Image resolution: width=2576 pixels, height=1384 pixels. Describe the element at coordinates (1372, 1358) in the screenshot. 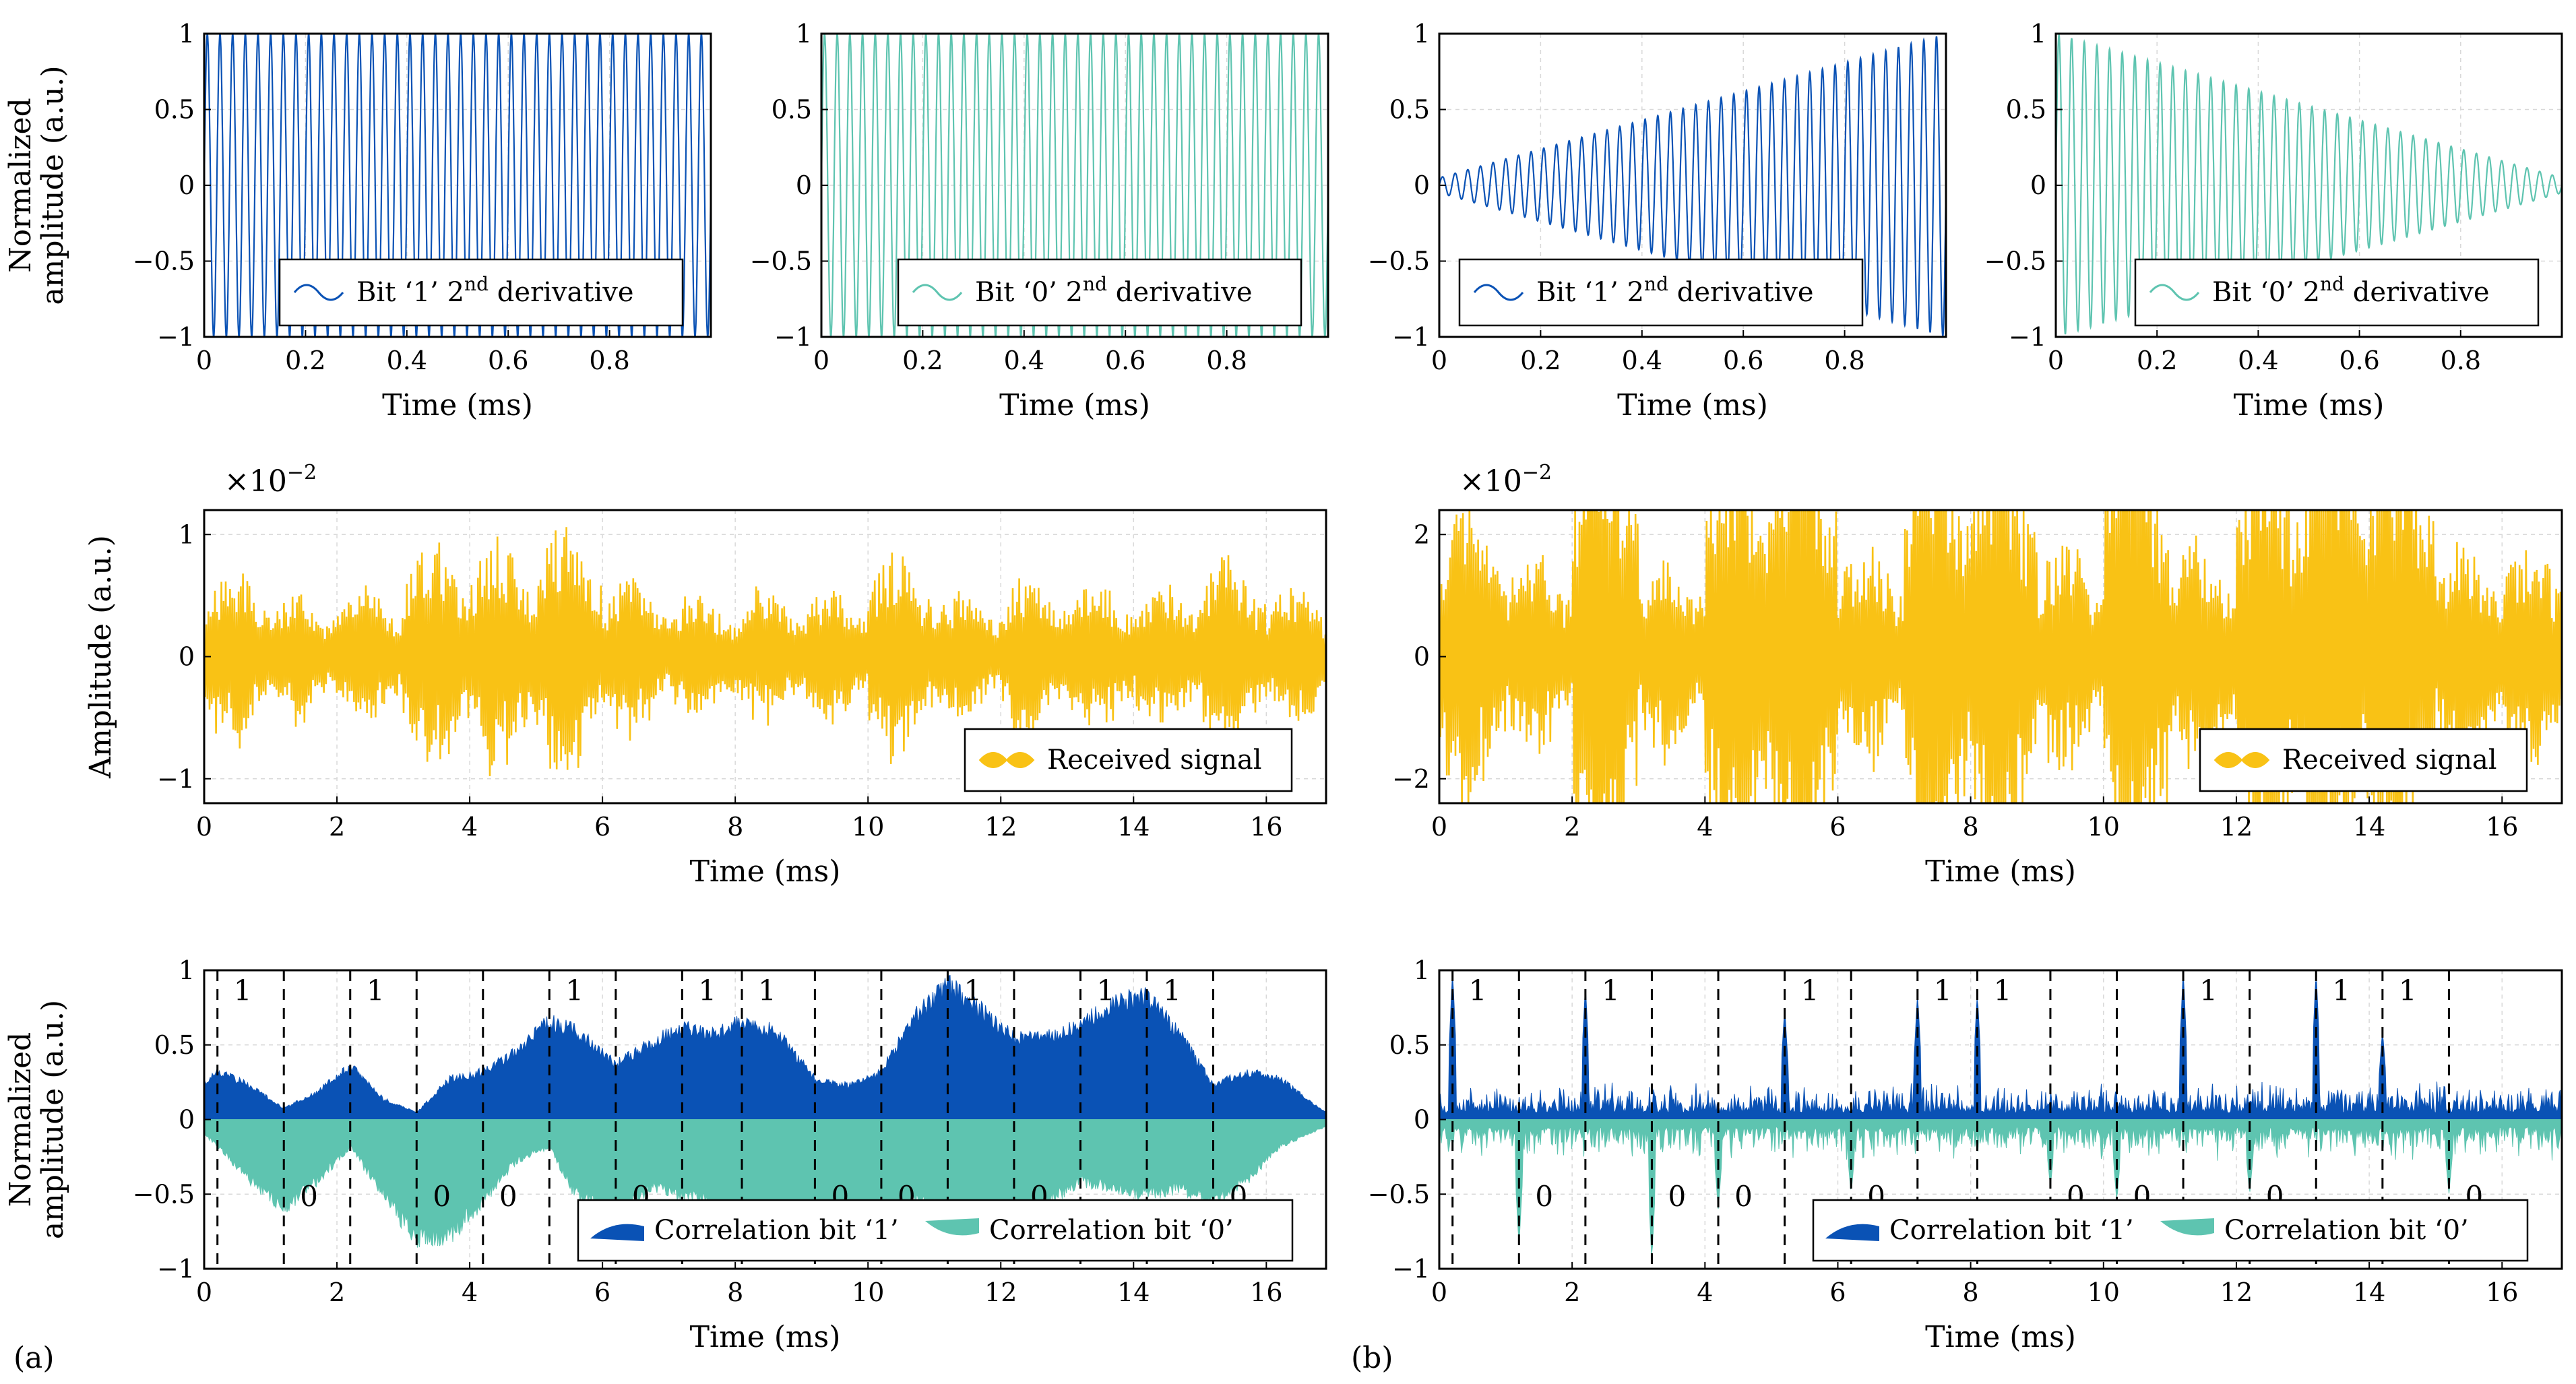

I see `panel-label: (b)` at that location.